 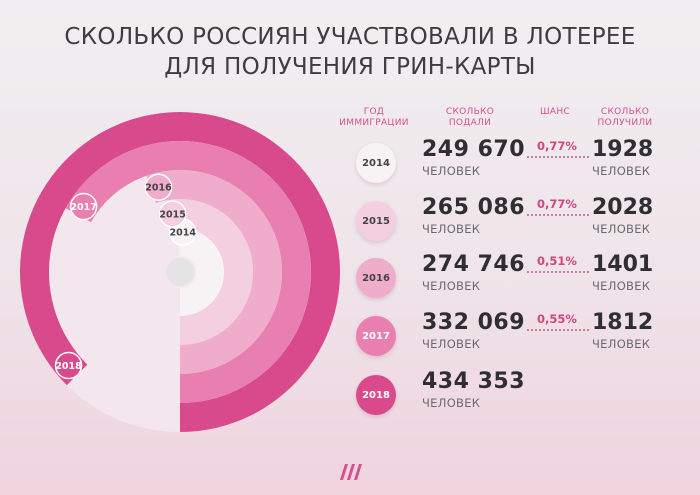 I want to click on header-chance-line-1: ШАНС, so click(x=555, y=112).